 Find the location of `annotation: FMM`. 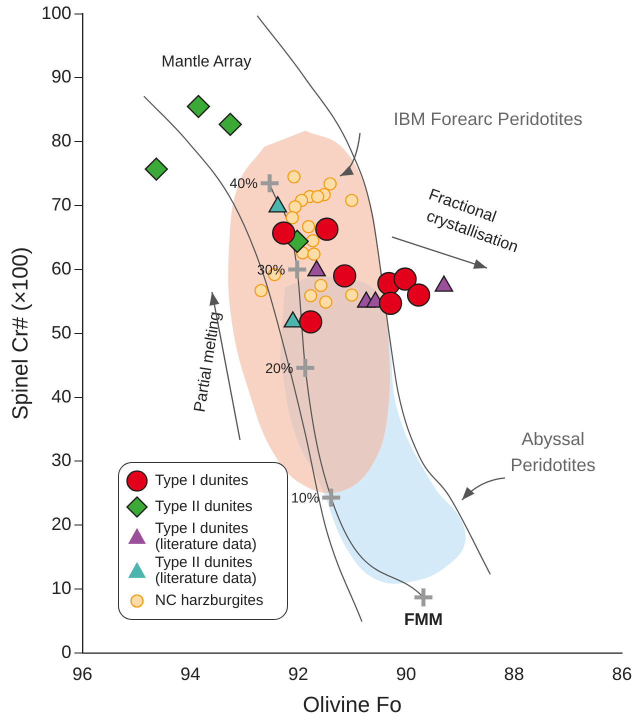

annotation: FMM is located at coordinates (423, 620).